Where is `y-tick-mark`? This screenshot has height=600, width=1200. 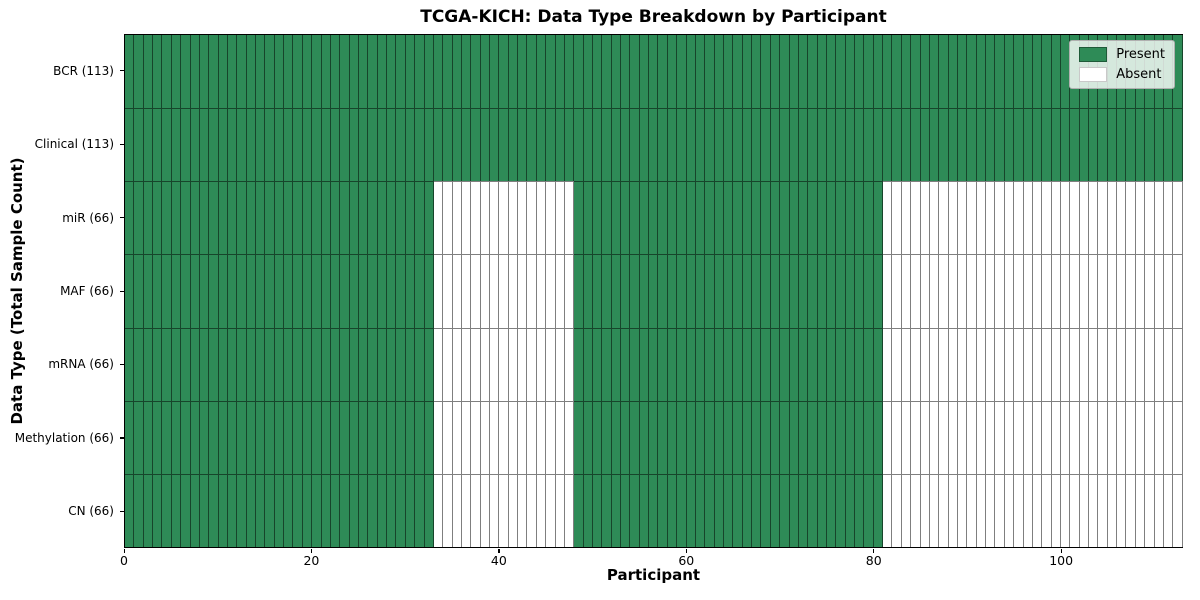 y-tick-mark is located at coordinates (122, 364).